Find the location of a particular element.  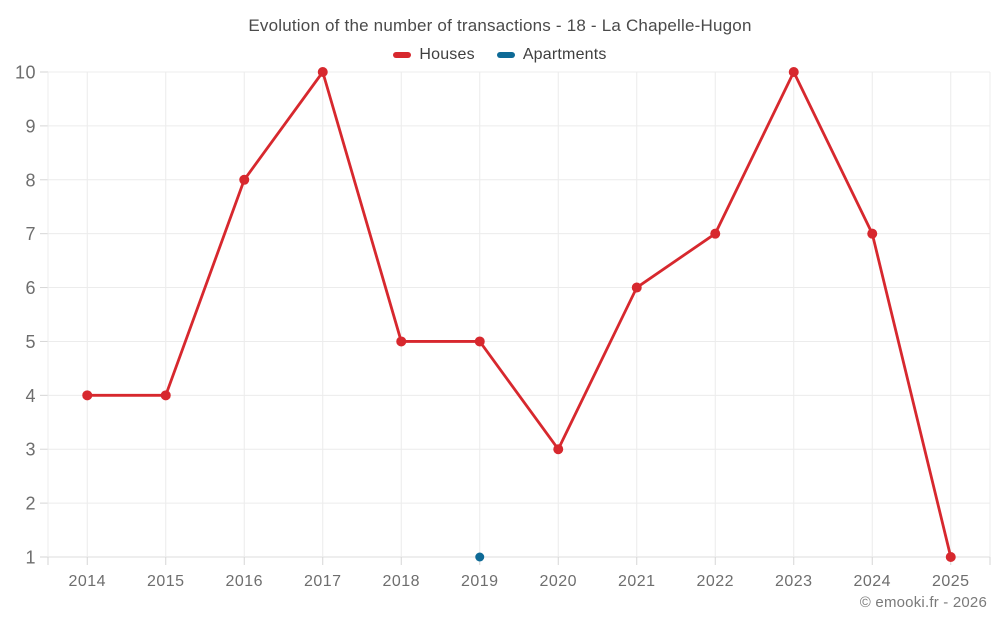

point-houses-2023 is located at coordinates (793, 72).